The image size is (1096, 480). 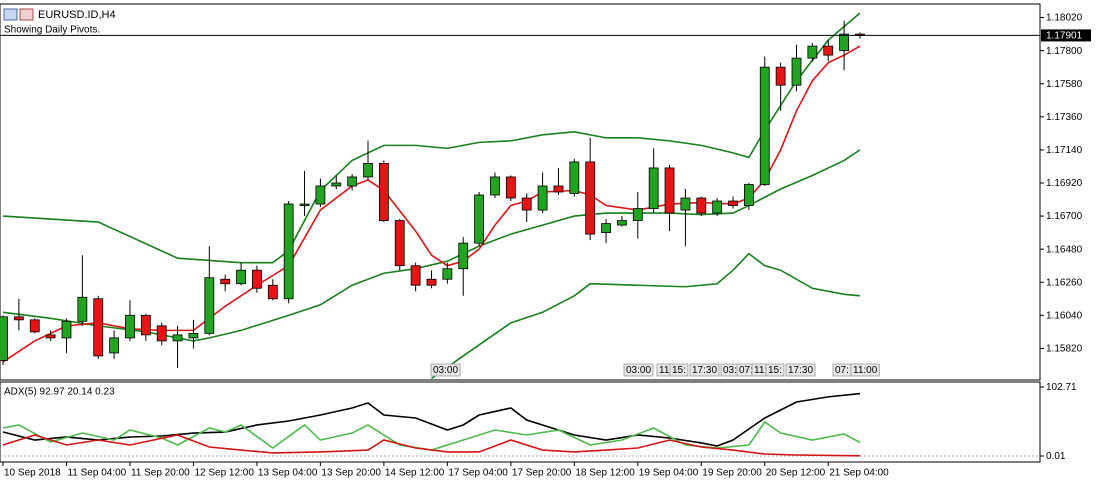 I want to click on indicator-title: ADX(5) 92.97 20.14 0.23, so click(x=59, y=392).